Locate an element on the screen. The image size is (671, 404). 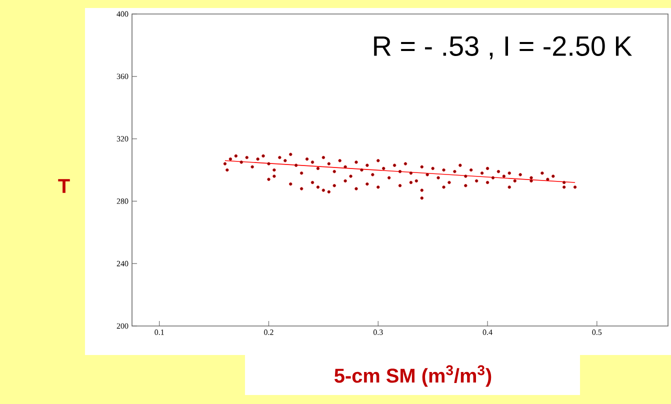
annotation: R = - .53 , I = -2.50 K is located at coordinates (503, 48).